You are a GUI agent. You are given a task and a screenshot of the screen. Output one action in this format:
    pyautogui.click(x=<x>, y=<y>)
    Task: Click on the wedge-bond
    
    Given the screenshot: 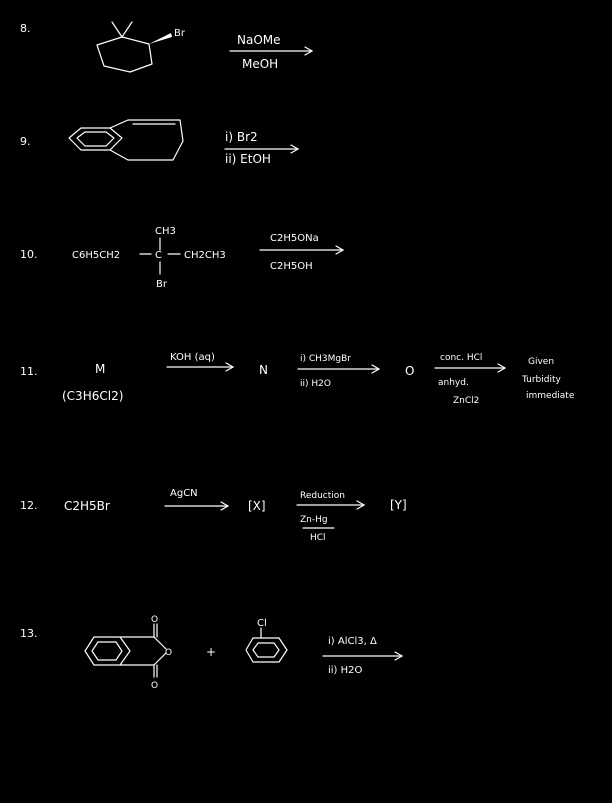 What is the action you would take?
    pyautogui.click(x=160, y=38)
    